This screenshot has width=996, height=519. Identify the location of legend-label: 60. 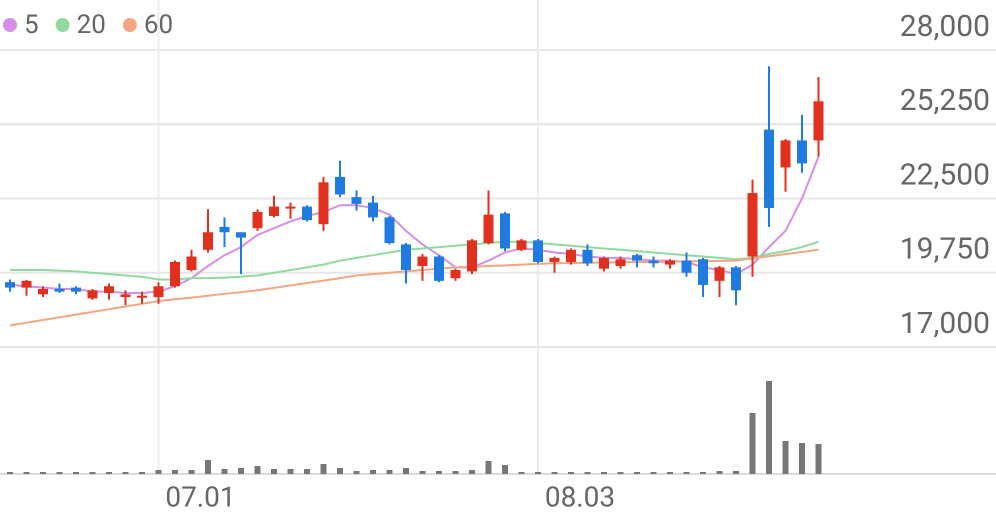
(158, 25).